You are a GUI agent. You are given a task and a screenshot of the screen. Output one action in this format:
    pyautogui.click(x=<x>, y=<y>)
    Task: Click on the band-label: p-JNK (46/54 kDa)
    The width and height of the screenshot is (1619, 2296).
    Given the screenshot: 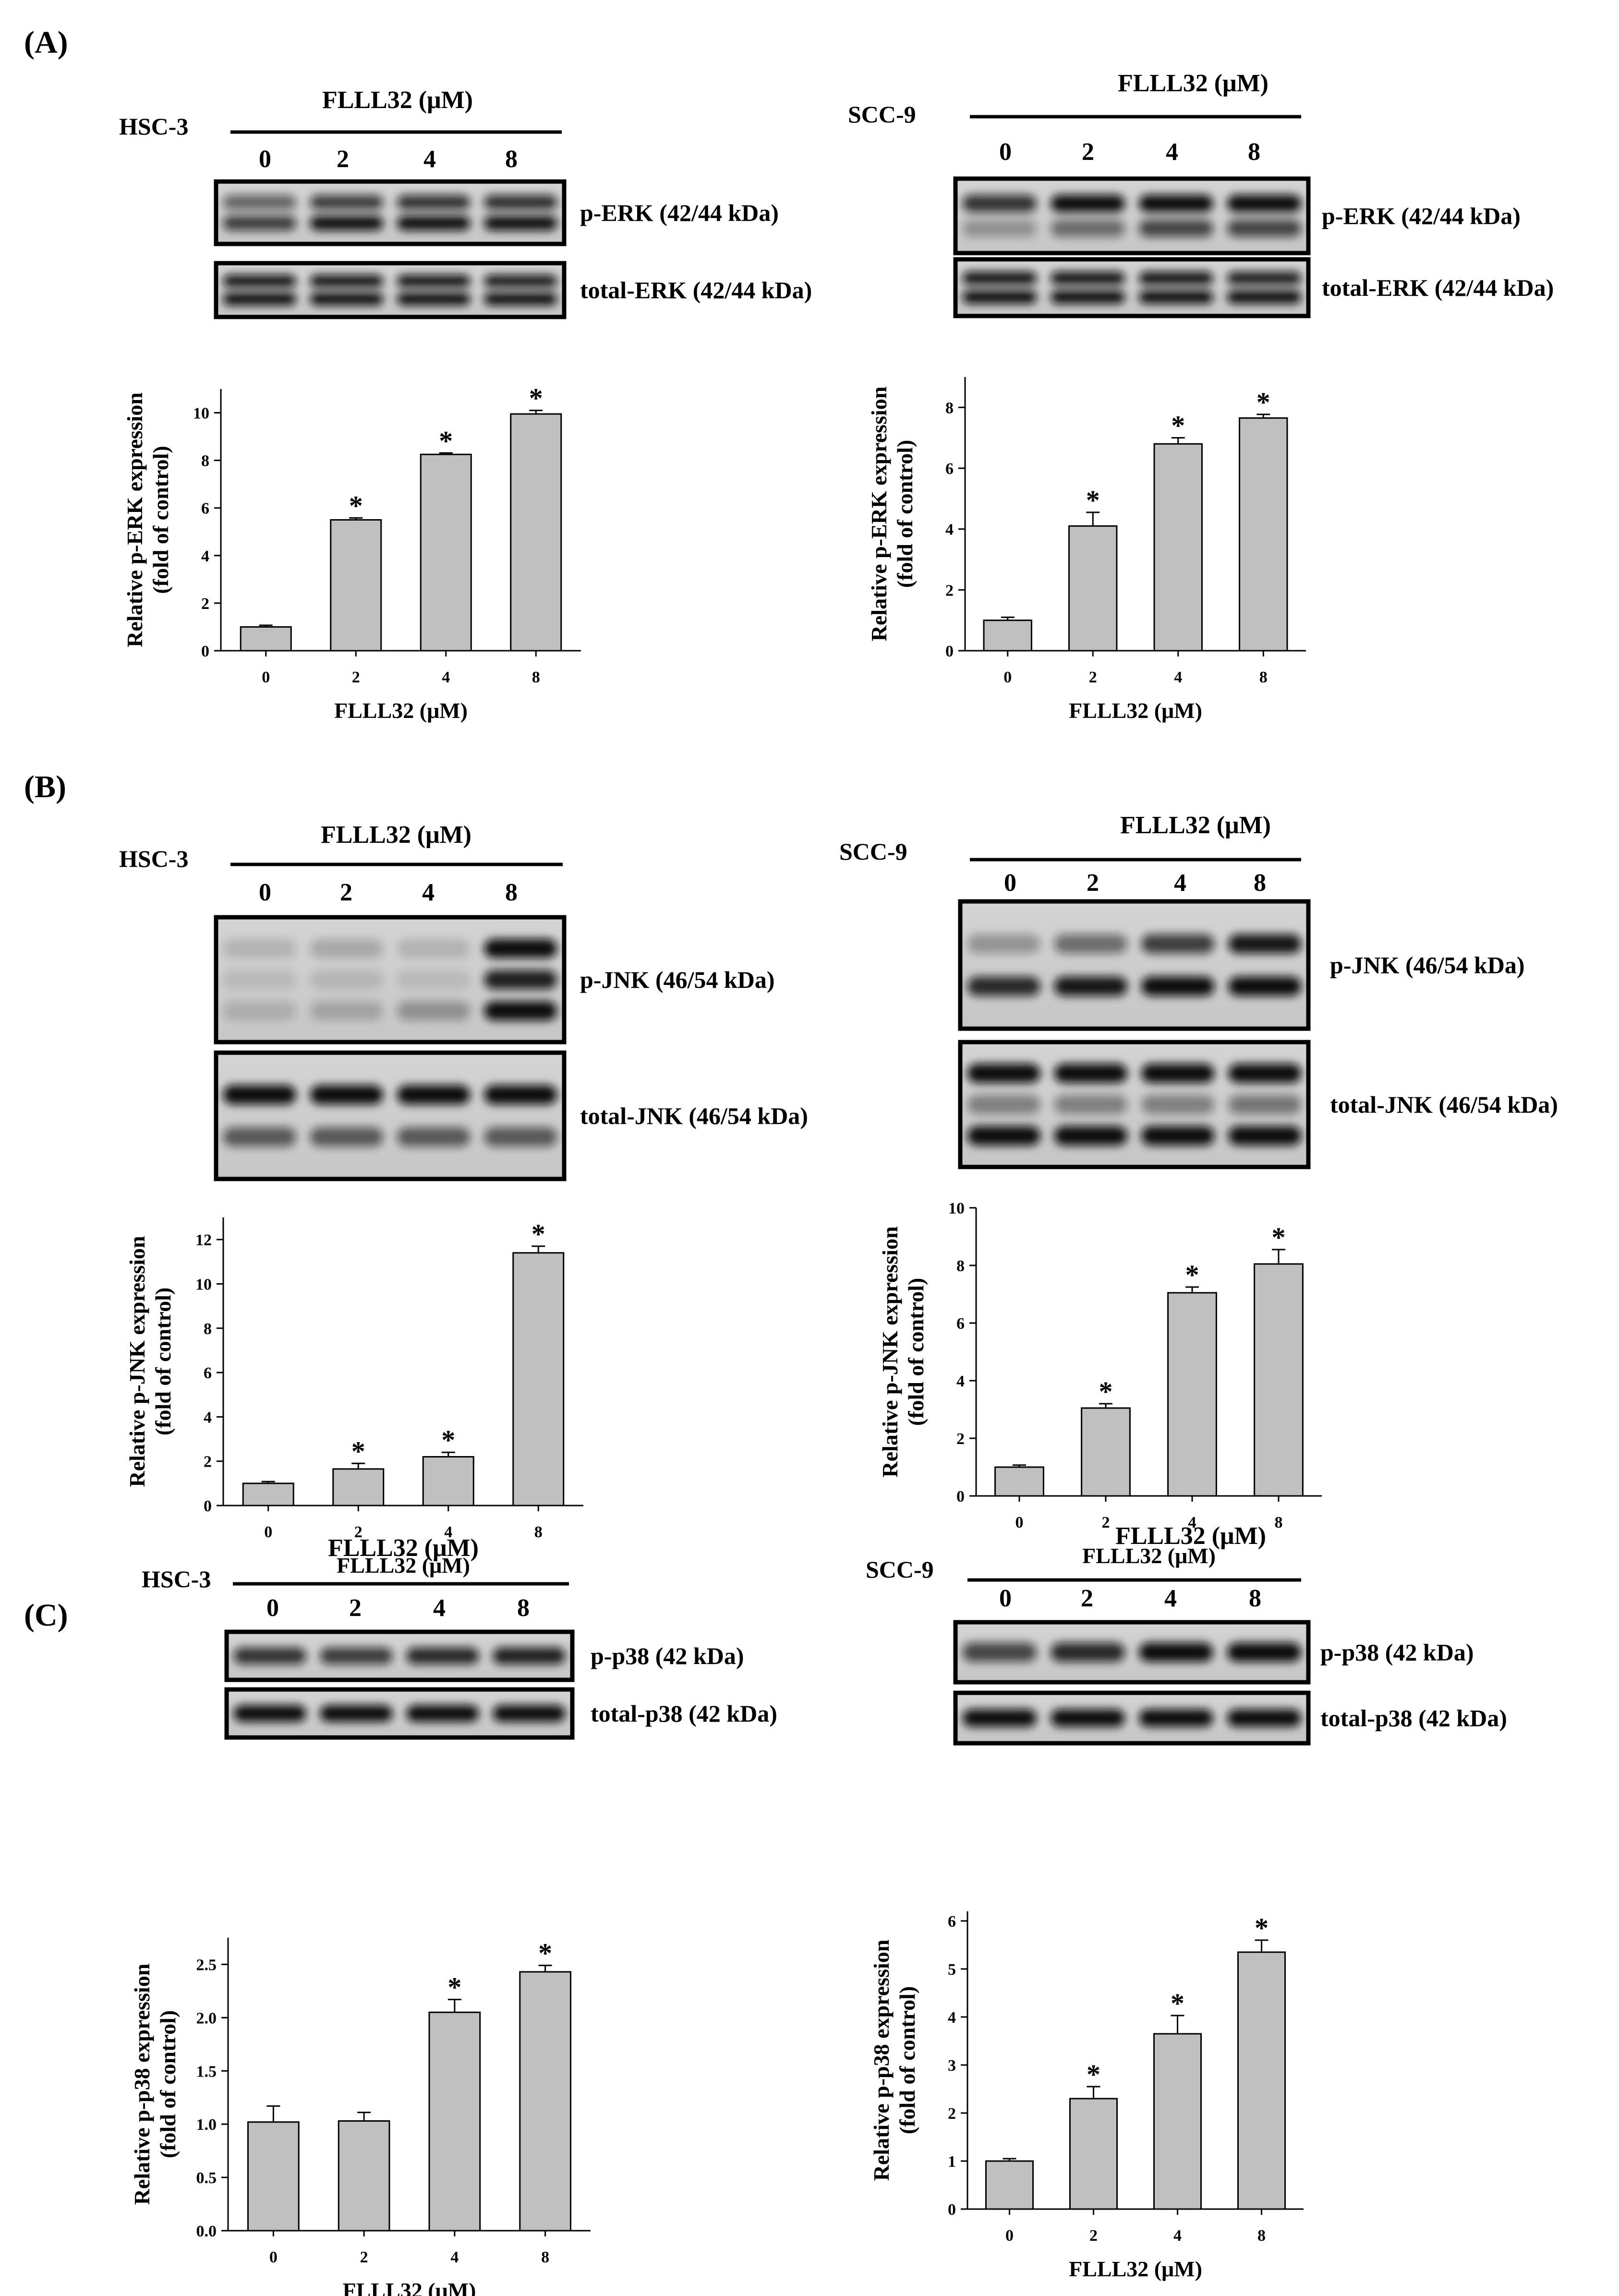 What is the action you would take?
    pyautogui.click(x=678, y=980)
    